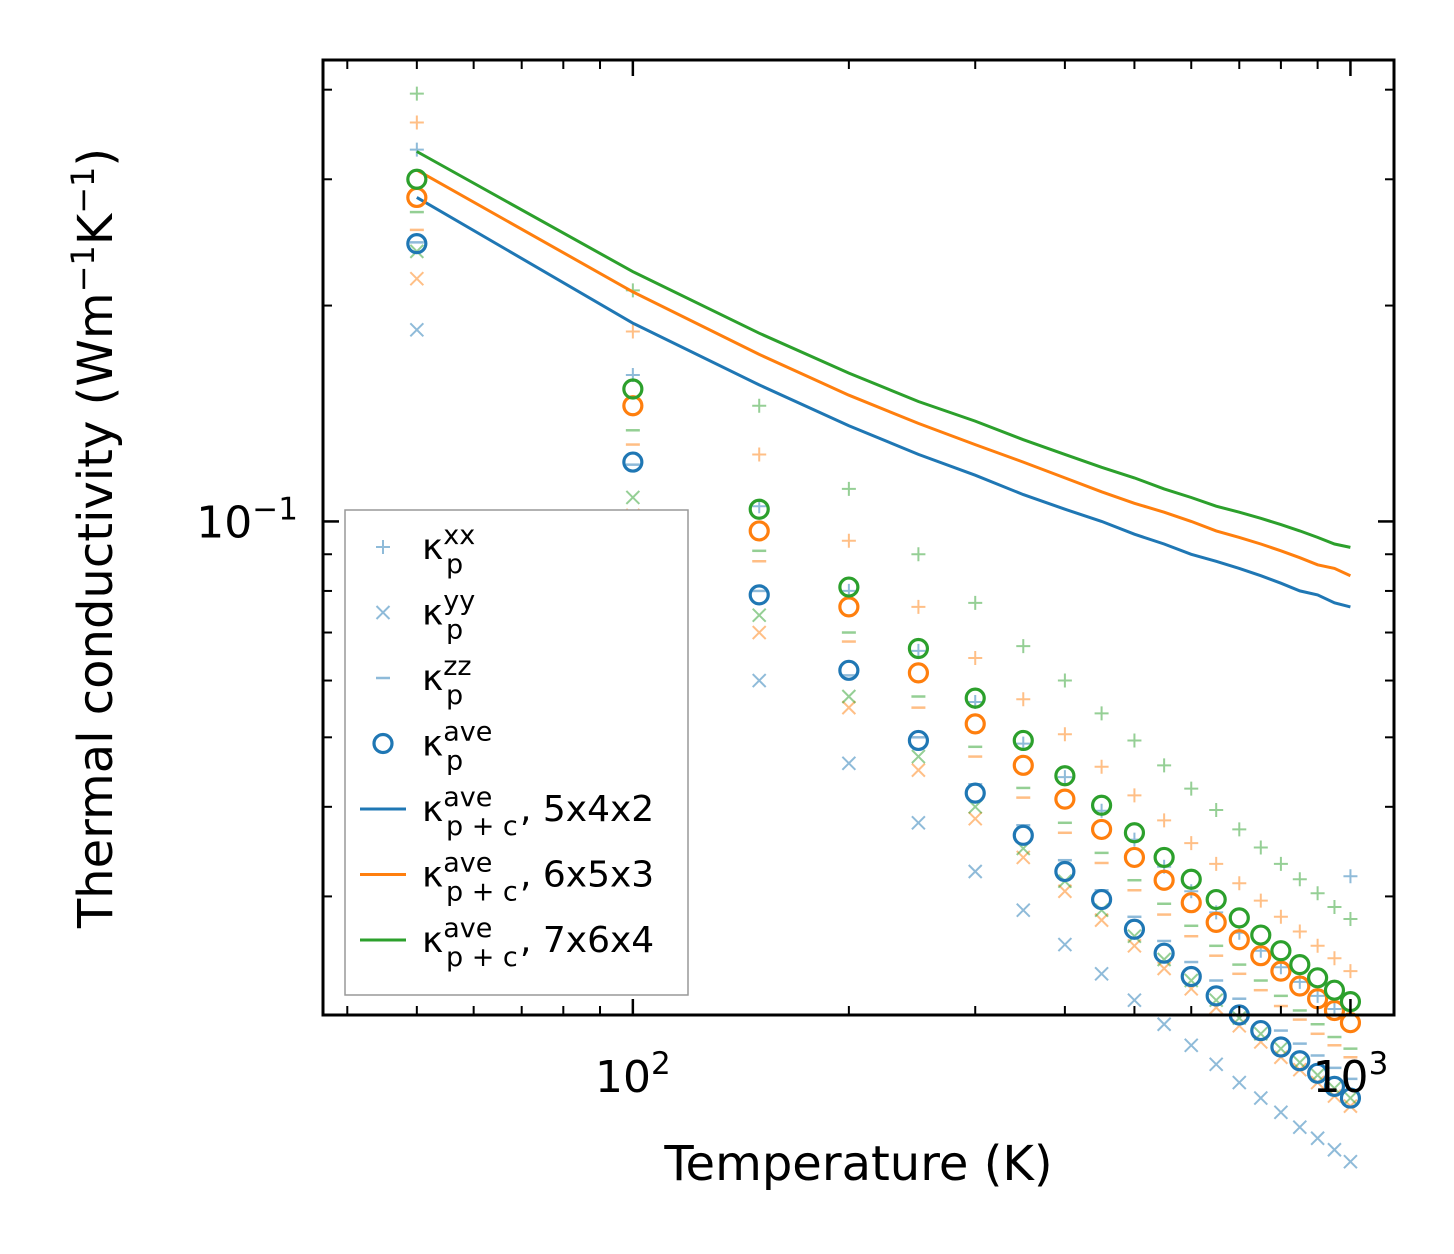 This screenshot has height=1254, width=1454. I want to click on legend-label: κave p, so click(457, 747).